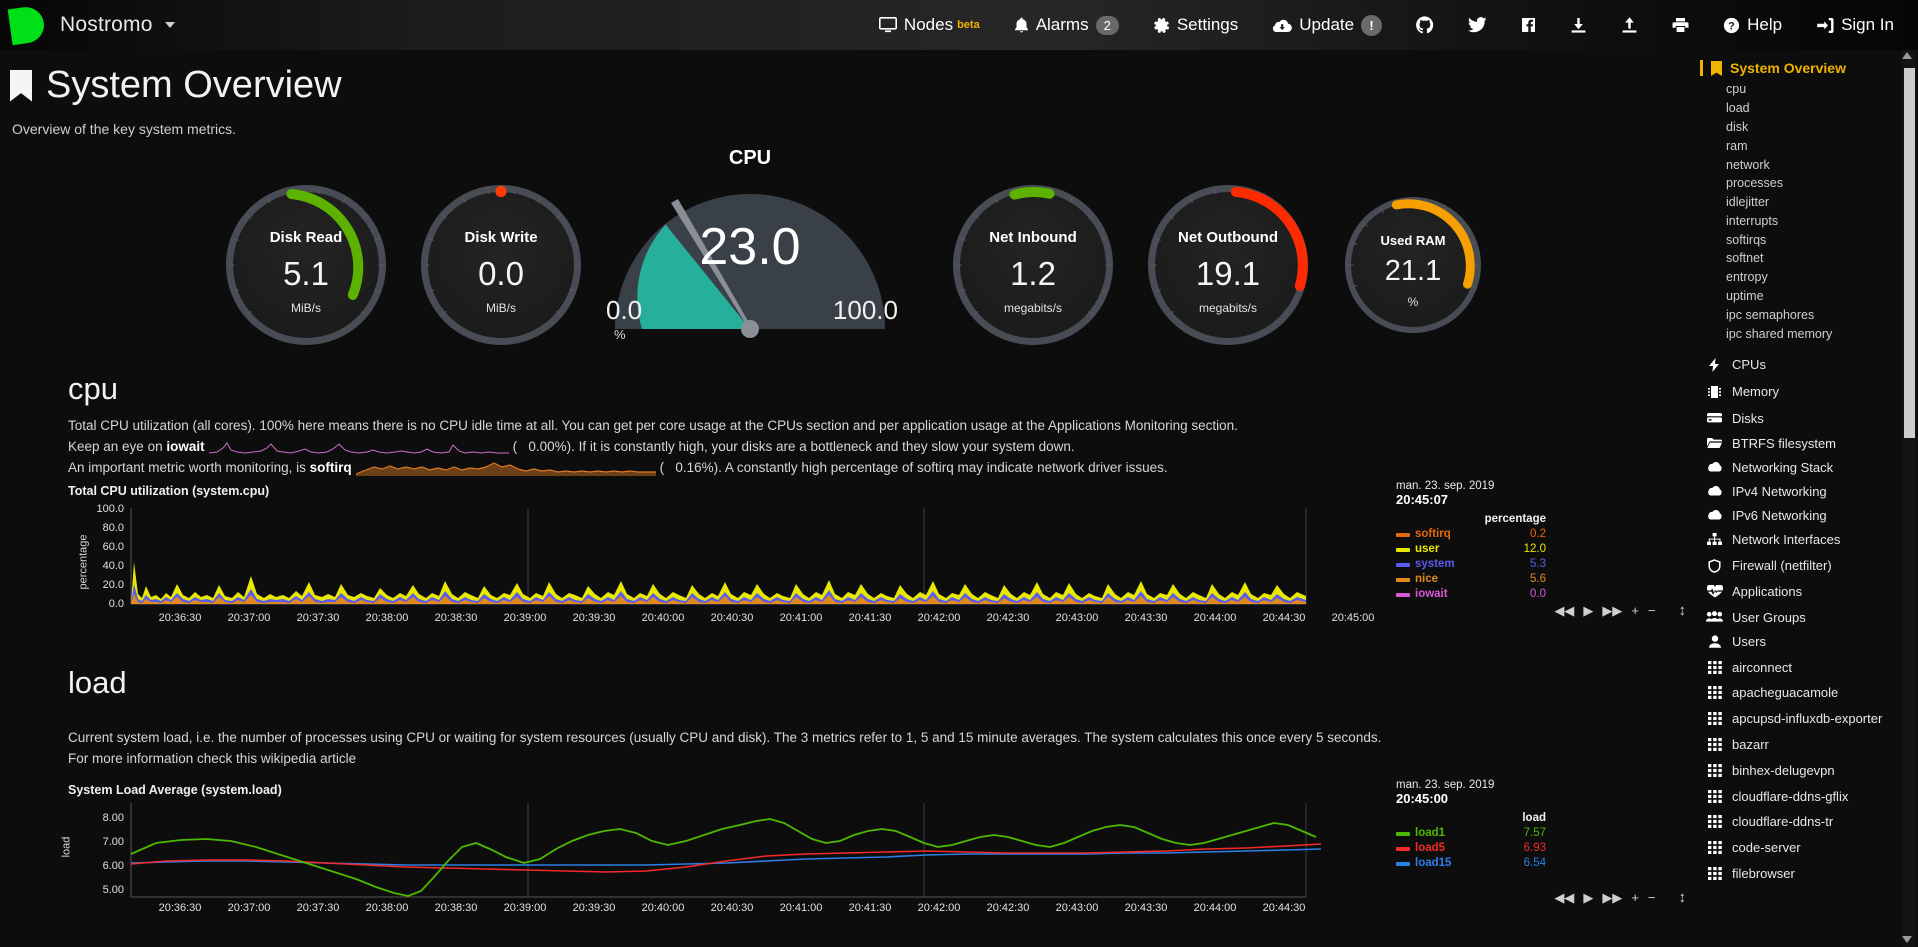  Describe the element at coordinates (1800, 746) in the screenshot. I see `sidebar-item-bazarr: bazarr` at that location.